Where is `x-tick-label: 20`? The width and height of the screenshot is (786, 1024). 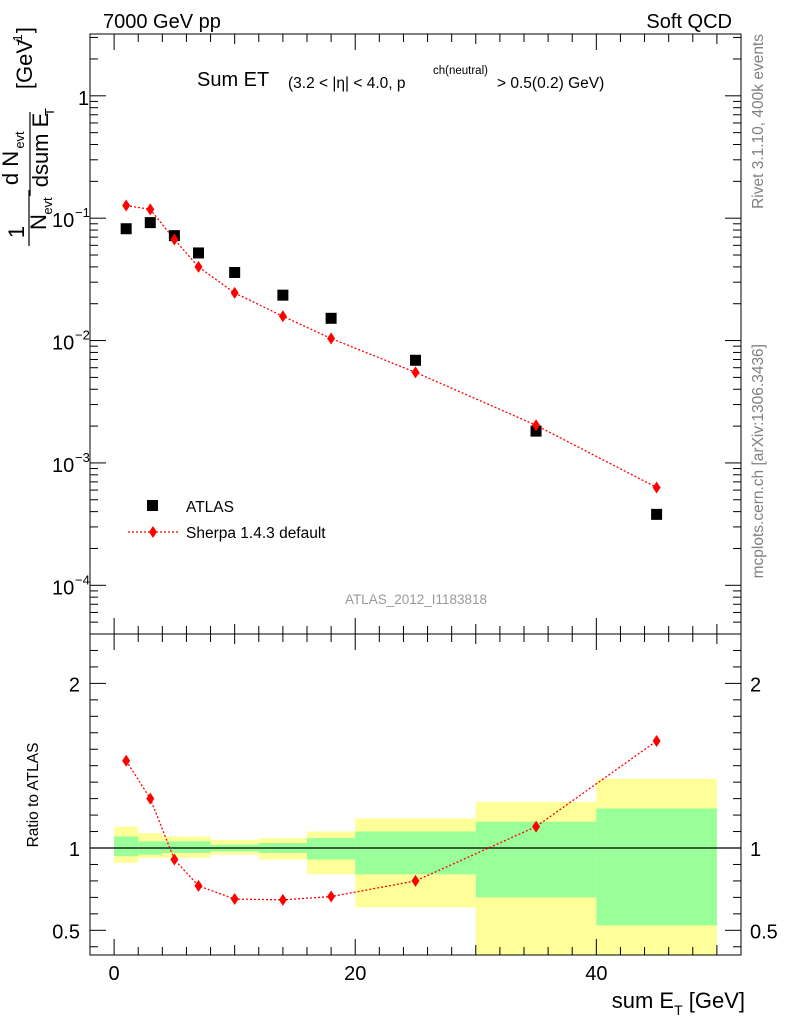 x-tick-label: 20 is located at coordinates (355, 974).